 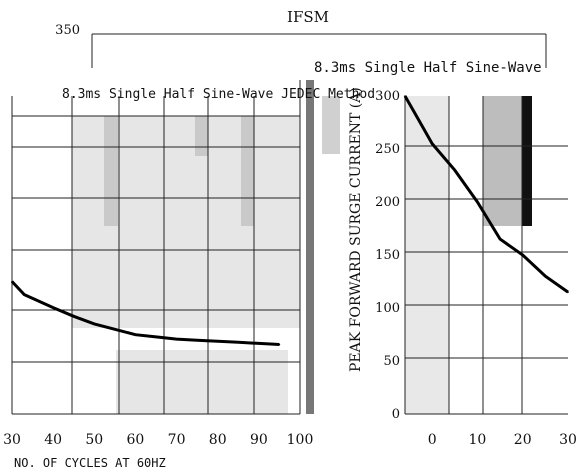 I want to click on right-x-tick-label: 10, so click(x=478, y=440).